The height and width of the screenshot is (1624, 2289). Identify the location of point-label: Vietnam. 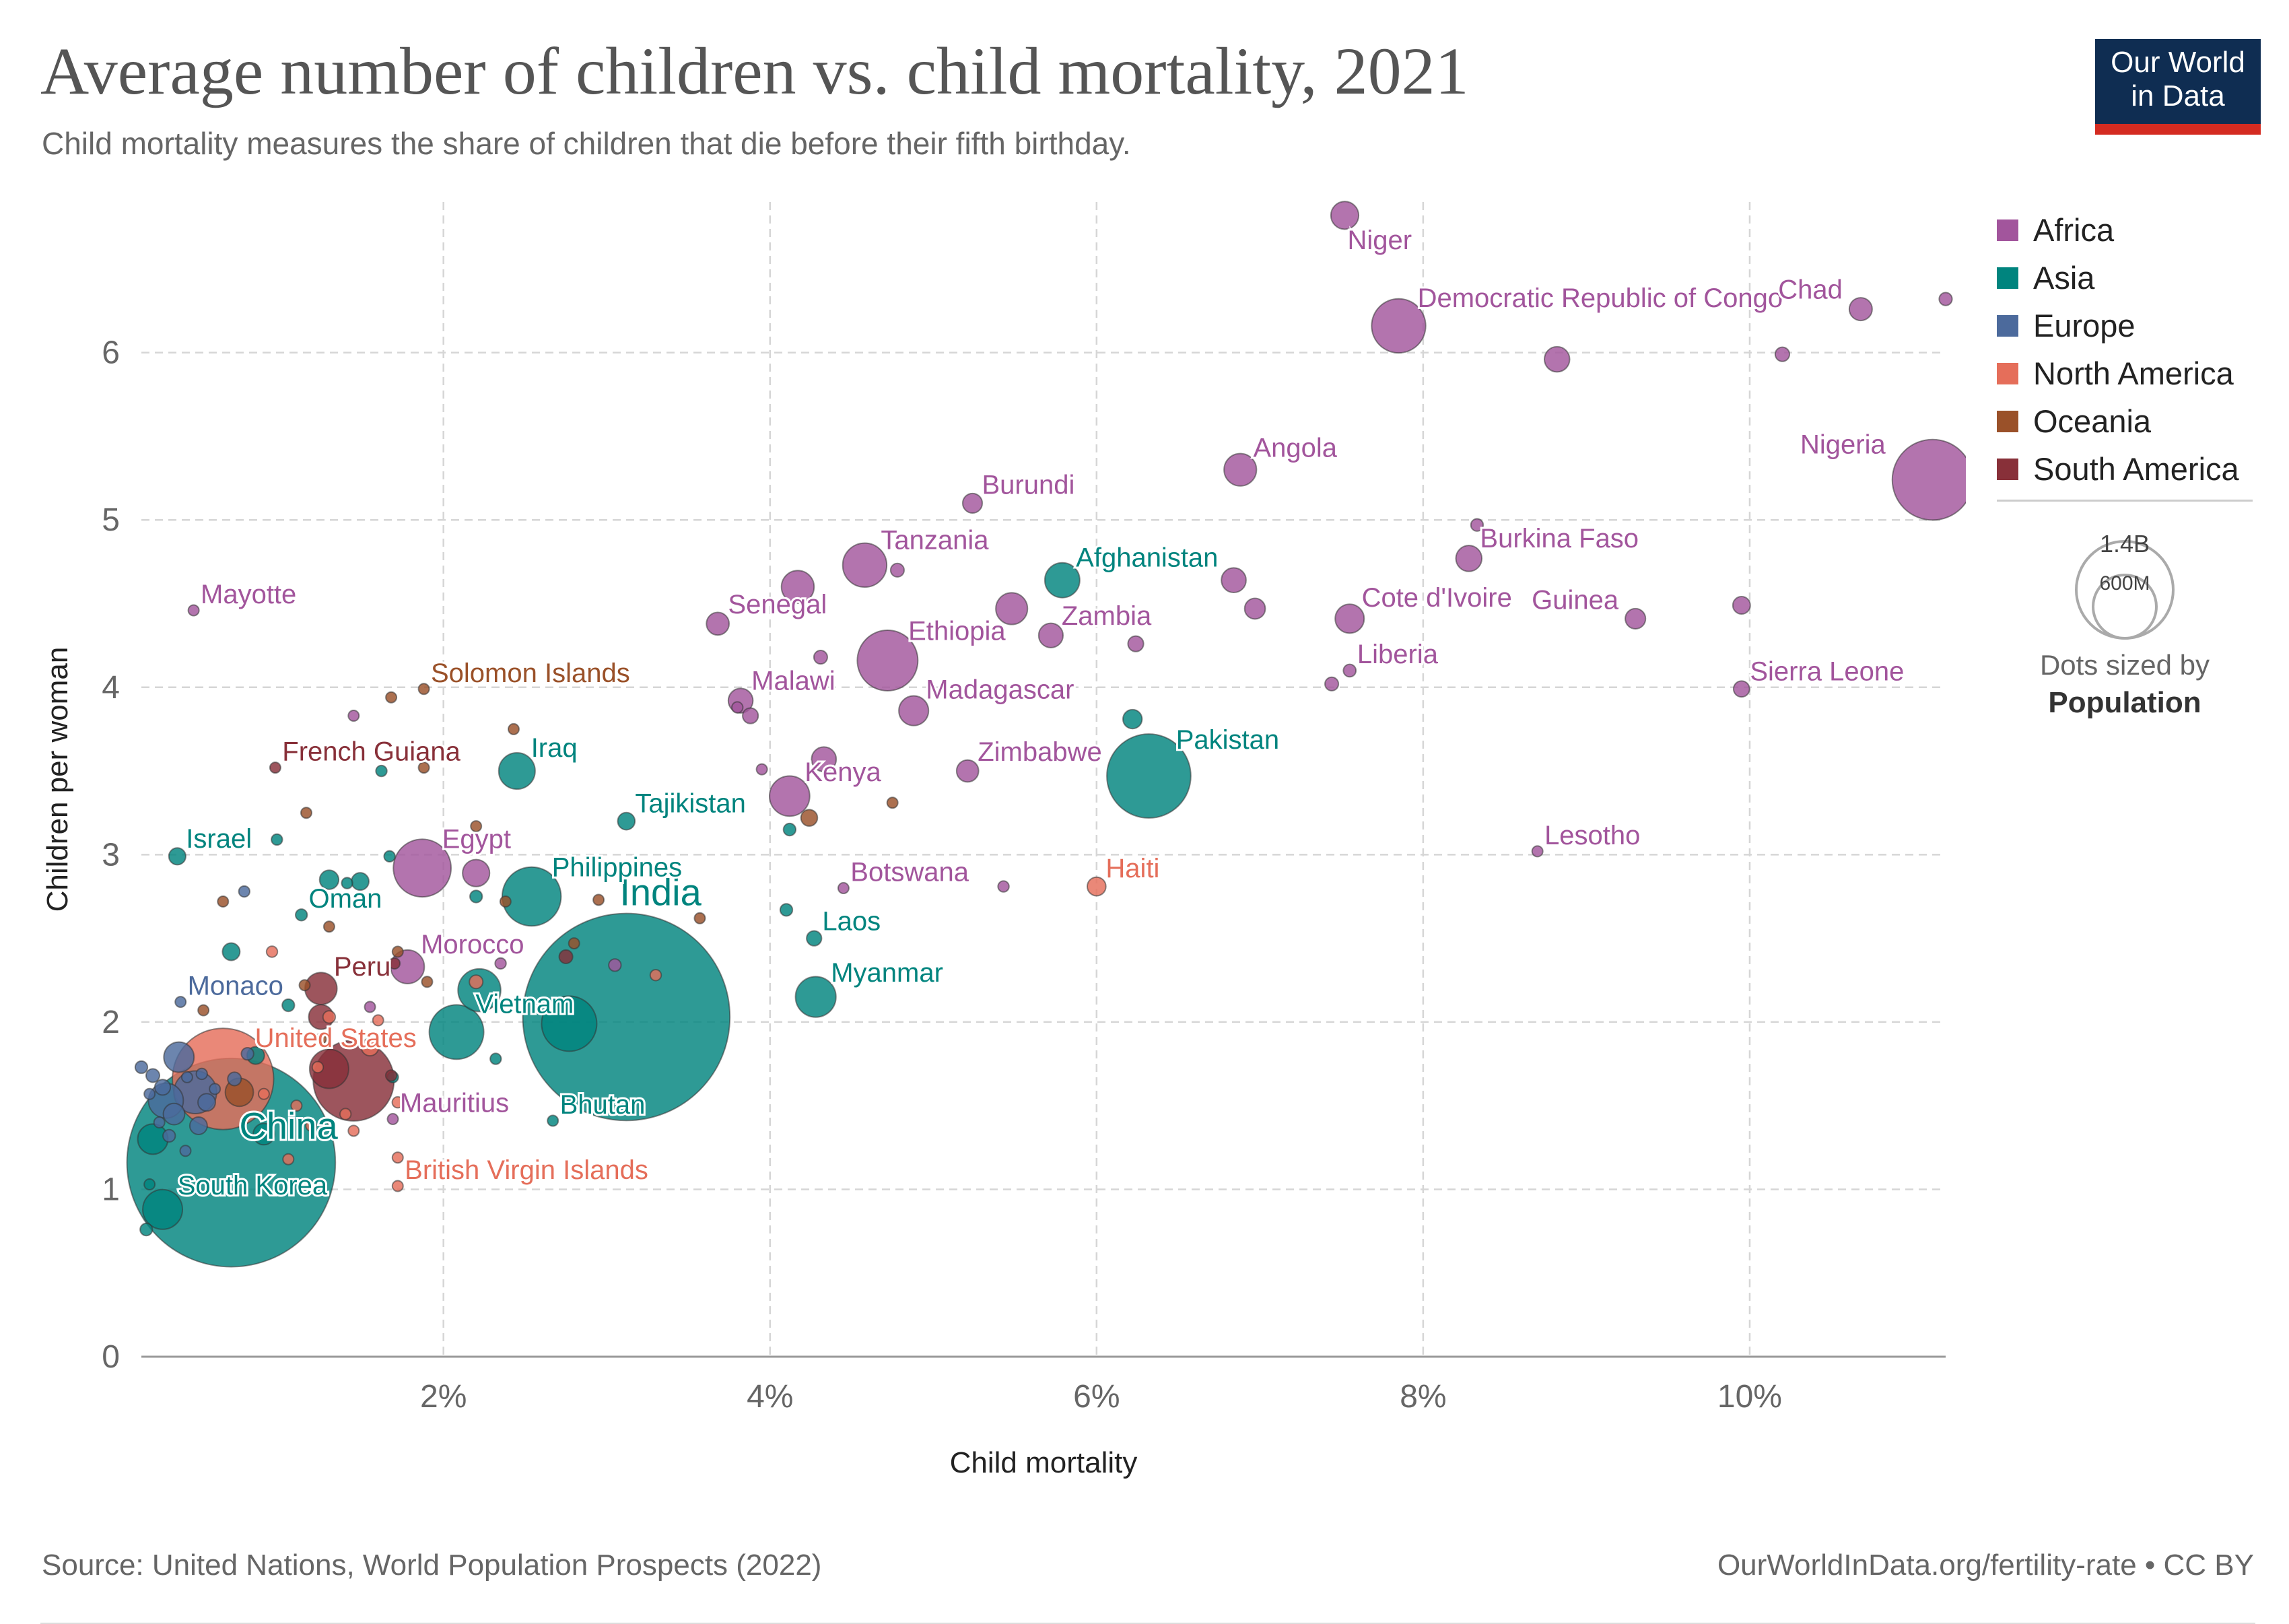
(524, 1004).